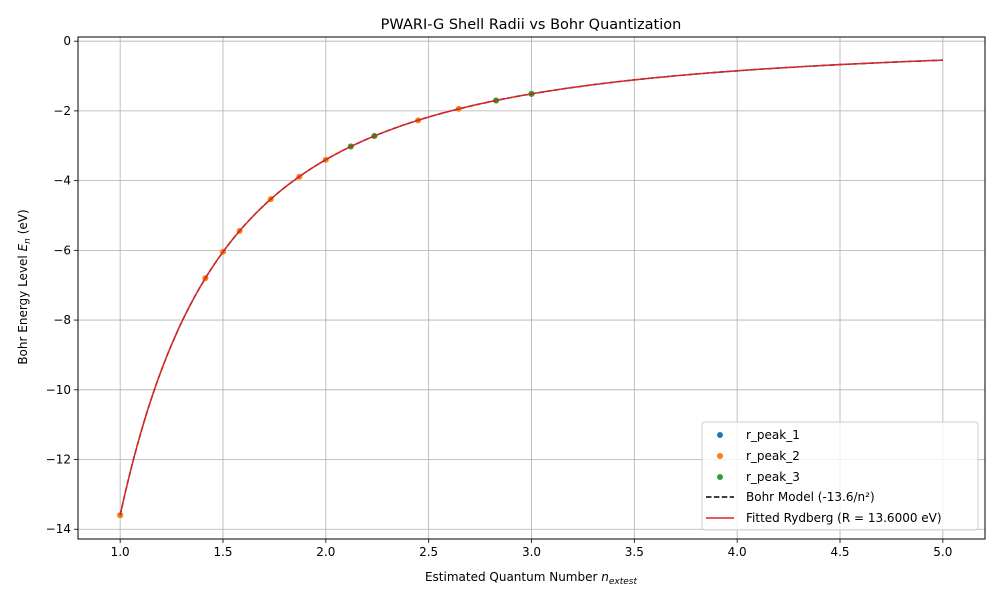 This screenshot has width=1000, height=600. Describe the element at coordinates (844, 518) in the screenshot. I see `legend-label-fitted-rydberg: Fitted Rydberg (R = 13.6000 eV)` at that location.